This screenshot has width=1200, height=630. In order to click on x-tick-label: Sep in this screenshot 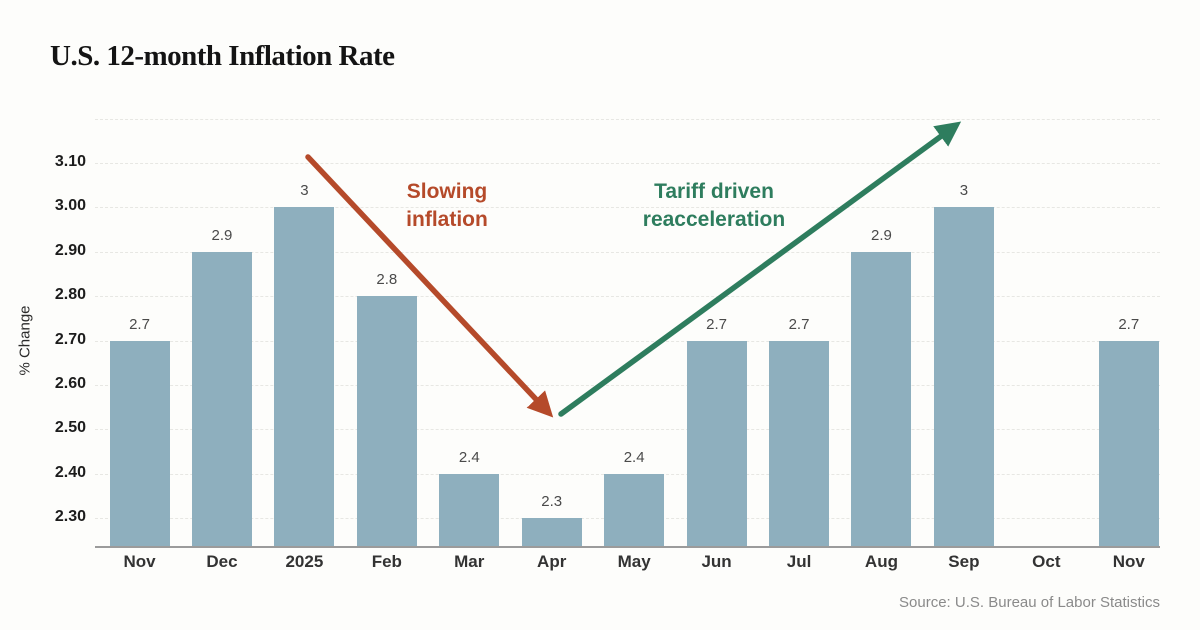, I will do `click(964, 561)`.